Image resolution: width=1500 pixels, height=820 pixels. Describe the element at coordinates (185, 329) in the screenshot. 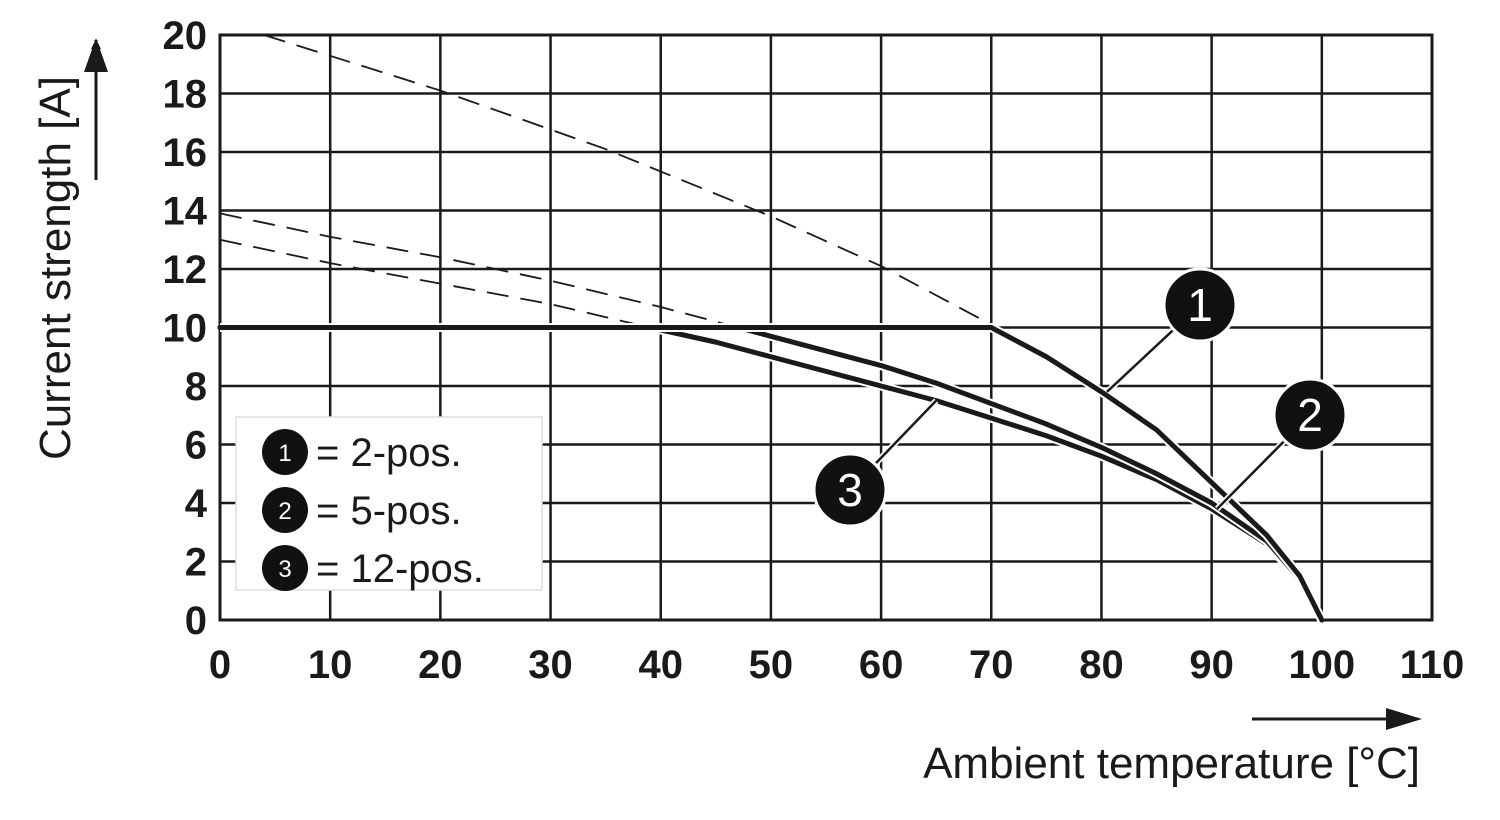

I see `y-tick-label: 10` at that location.